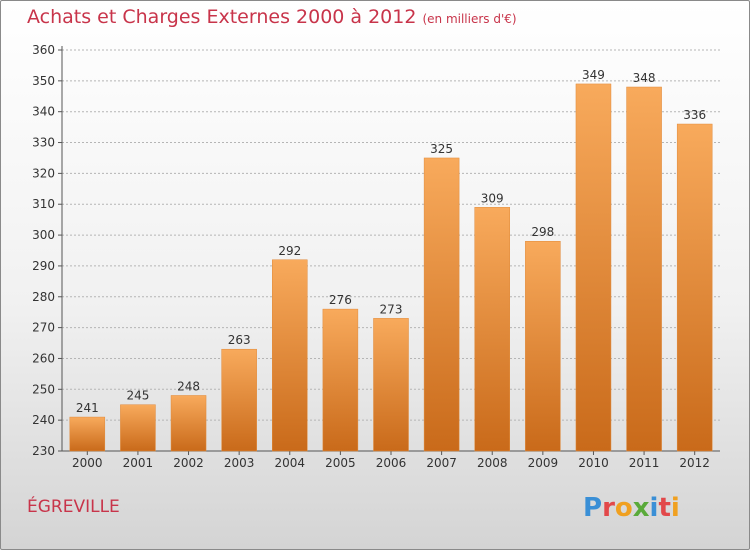 The width and height of the screenshot is (750, 550). What do you see at coordinates (43, 50) in the screenshot?
I see `y-tick-label: 360` at bounding box center [43, 50].